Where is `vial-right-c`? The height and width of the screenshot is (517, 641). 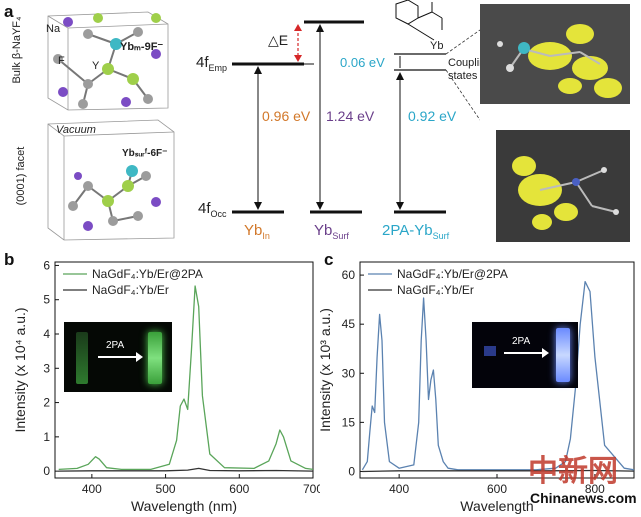
vial-right-c is located at coordinates (563, 355).